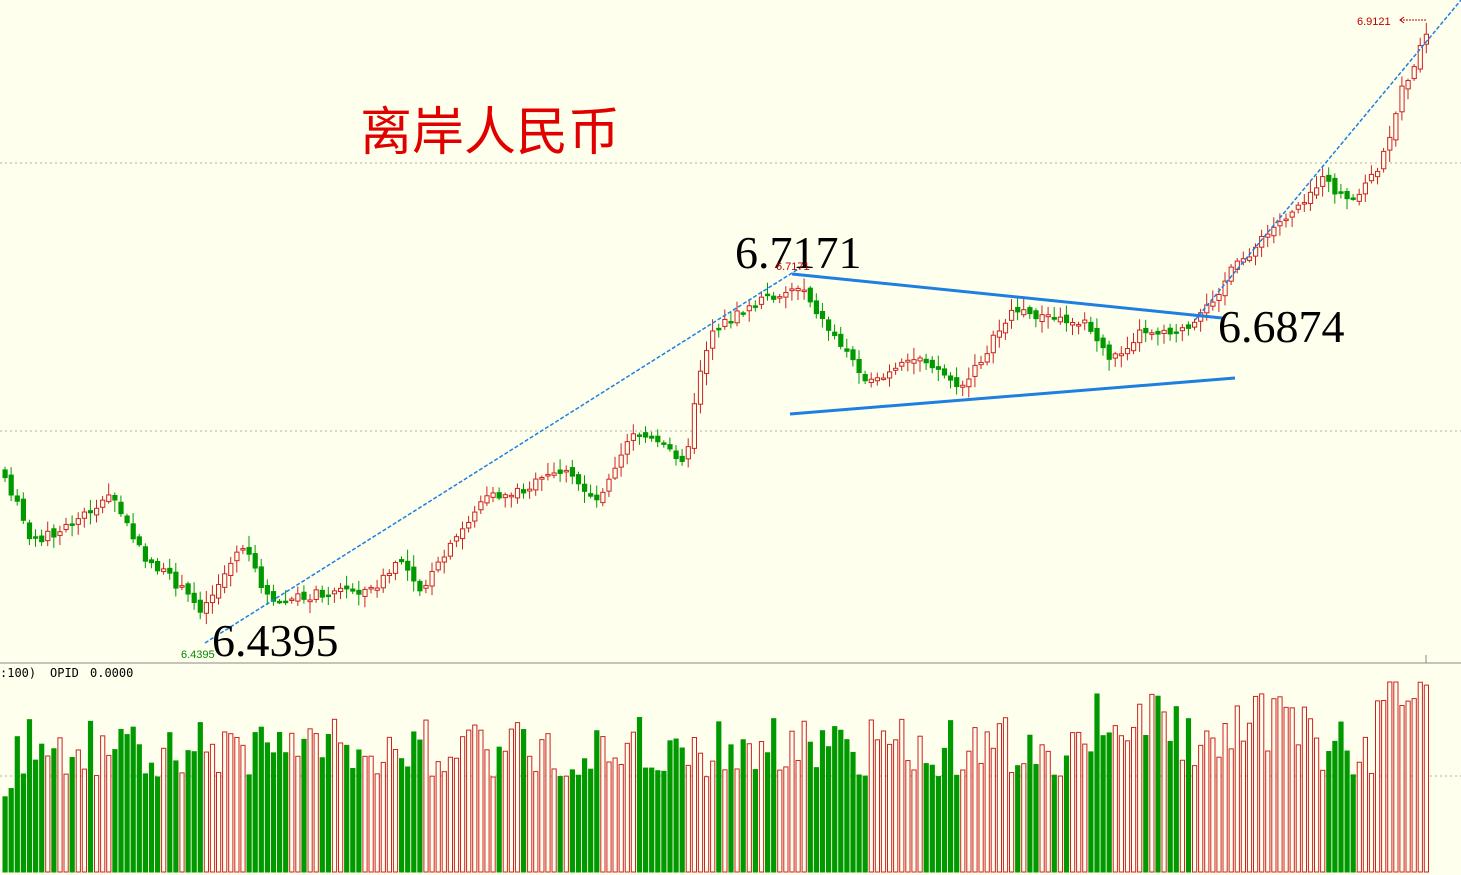  What do you see at coordinates (1327, 160) in the screenshot?
I see `trendline-breakout` at bounding box center [1327, 160].